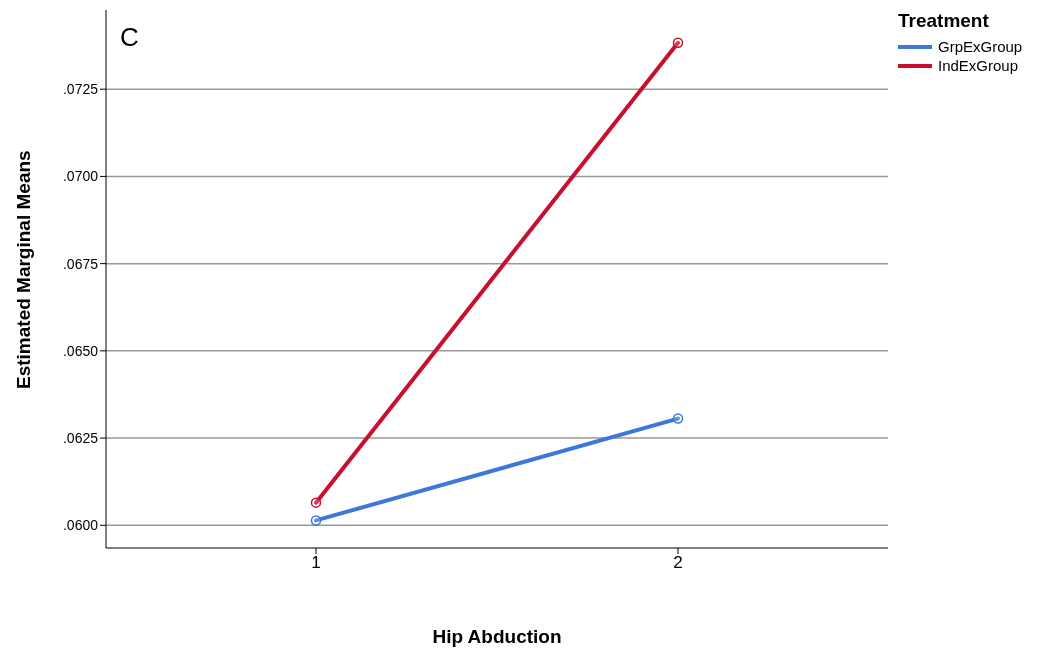  I want to click on y-tick-label: .0650, so click(80, 350).